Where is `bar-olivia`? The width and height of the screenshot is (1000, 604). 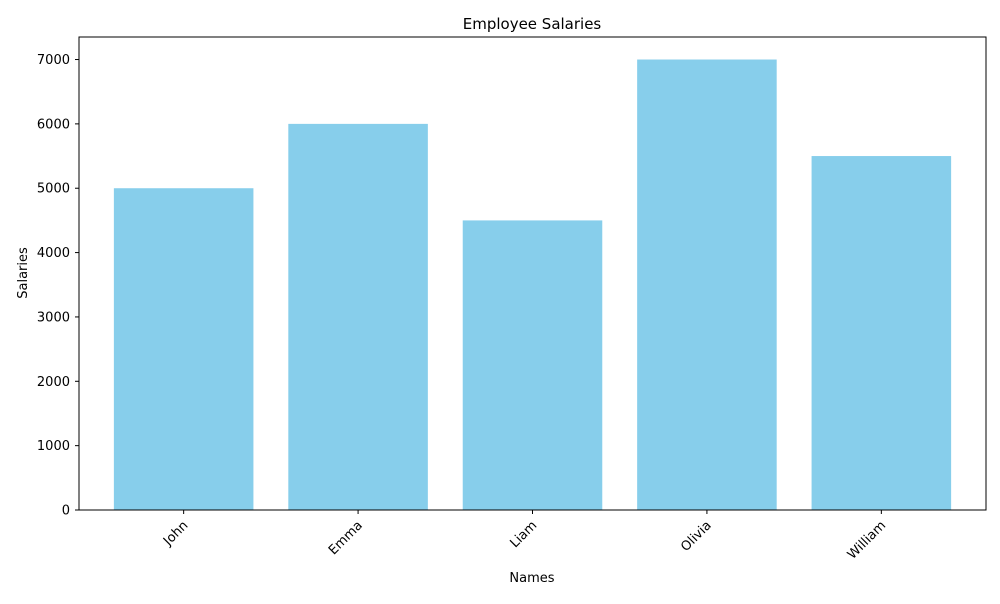 bar-olivia is located at coordinates (707, 285).